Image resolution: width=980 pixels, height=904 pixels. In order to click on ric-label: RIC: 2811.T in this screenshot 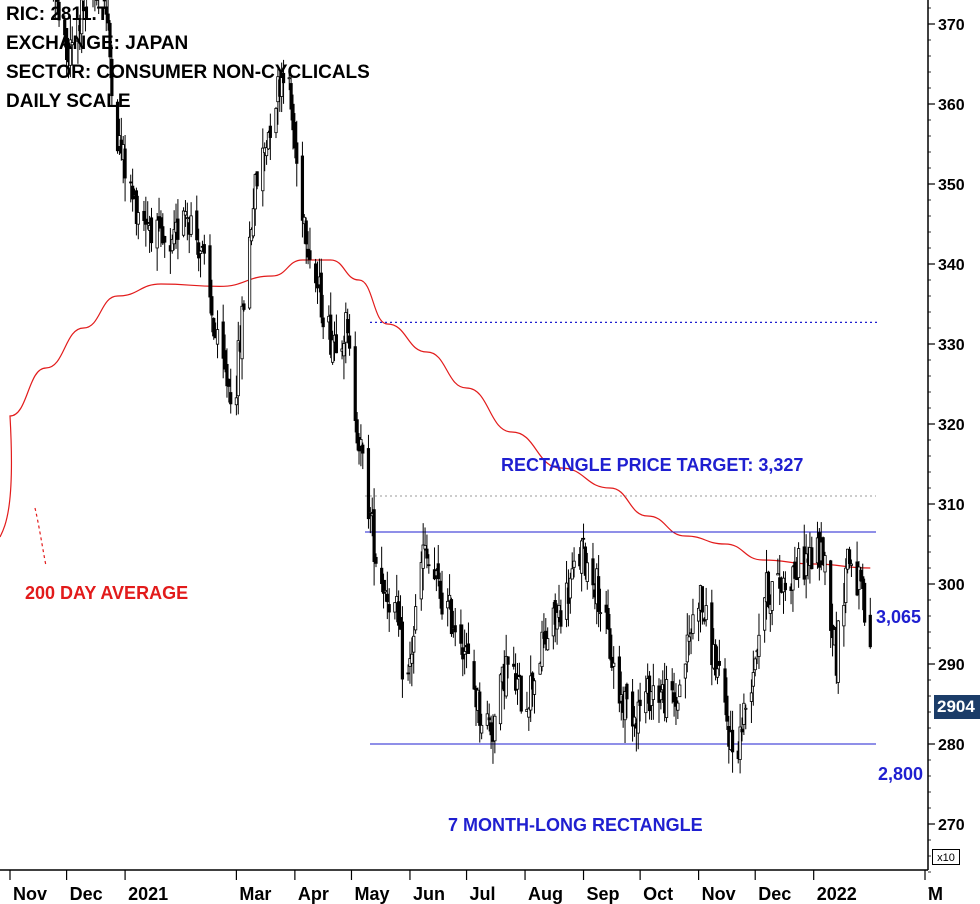, I will do `click(57, 14)`.